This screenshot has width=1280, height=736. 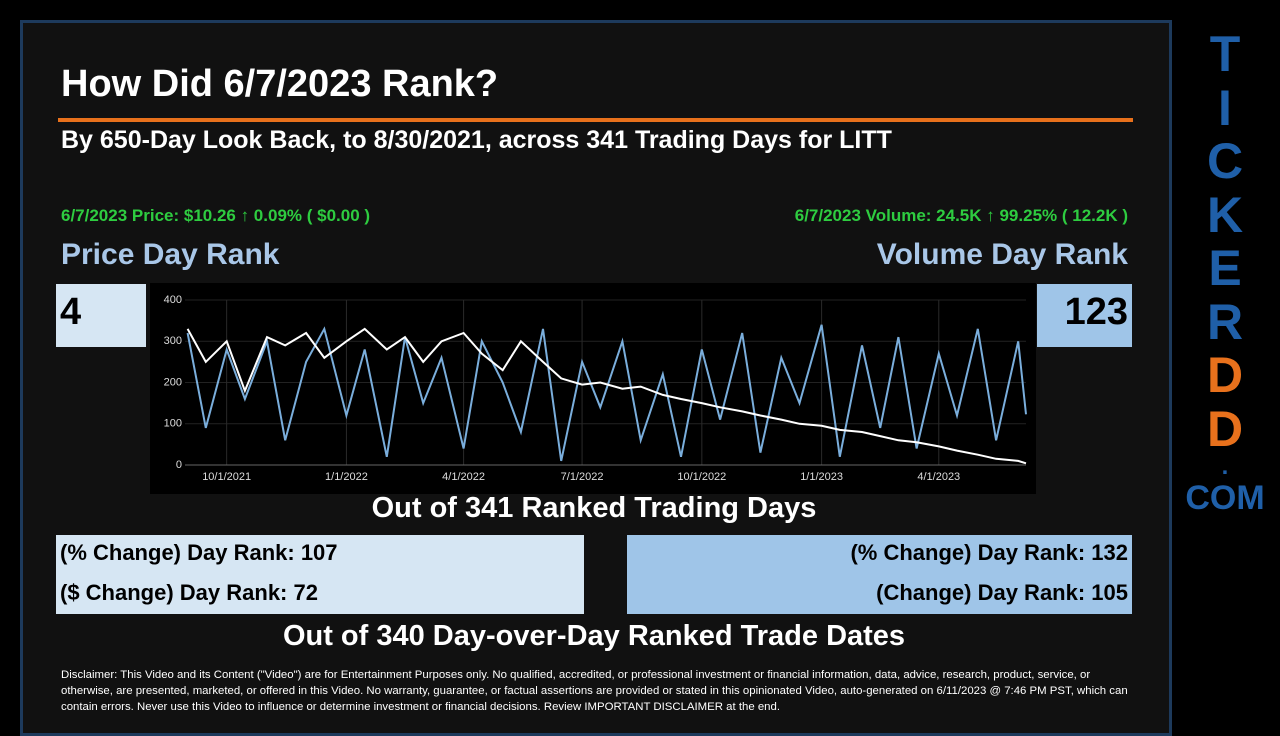 What do you see at coordinates (280, 84) in the screenshot?
I see `title: How Did 6/7/2023 Rank?` at bounding box center [280, 84].